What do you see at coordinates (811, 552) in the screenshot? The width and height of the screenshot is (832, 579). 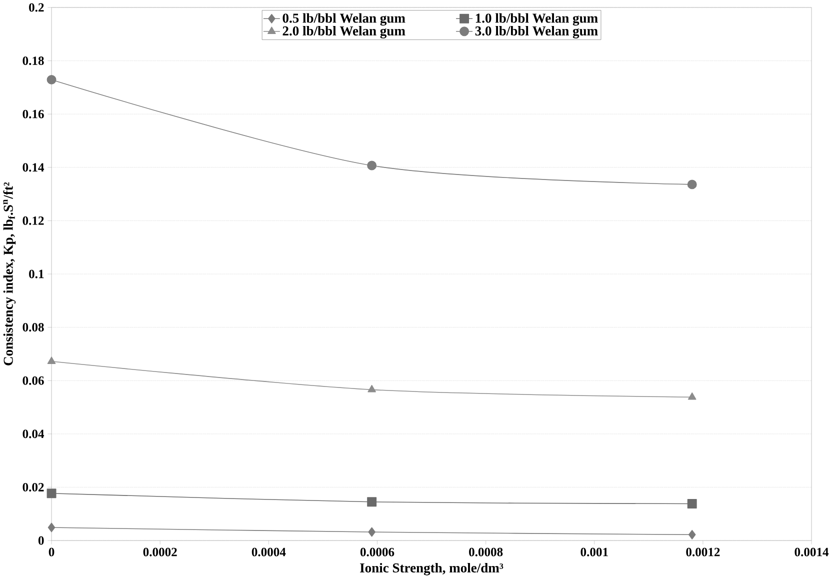 I see `x-tick-label: 0.0014` at bounding box center [811, 552].